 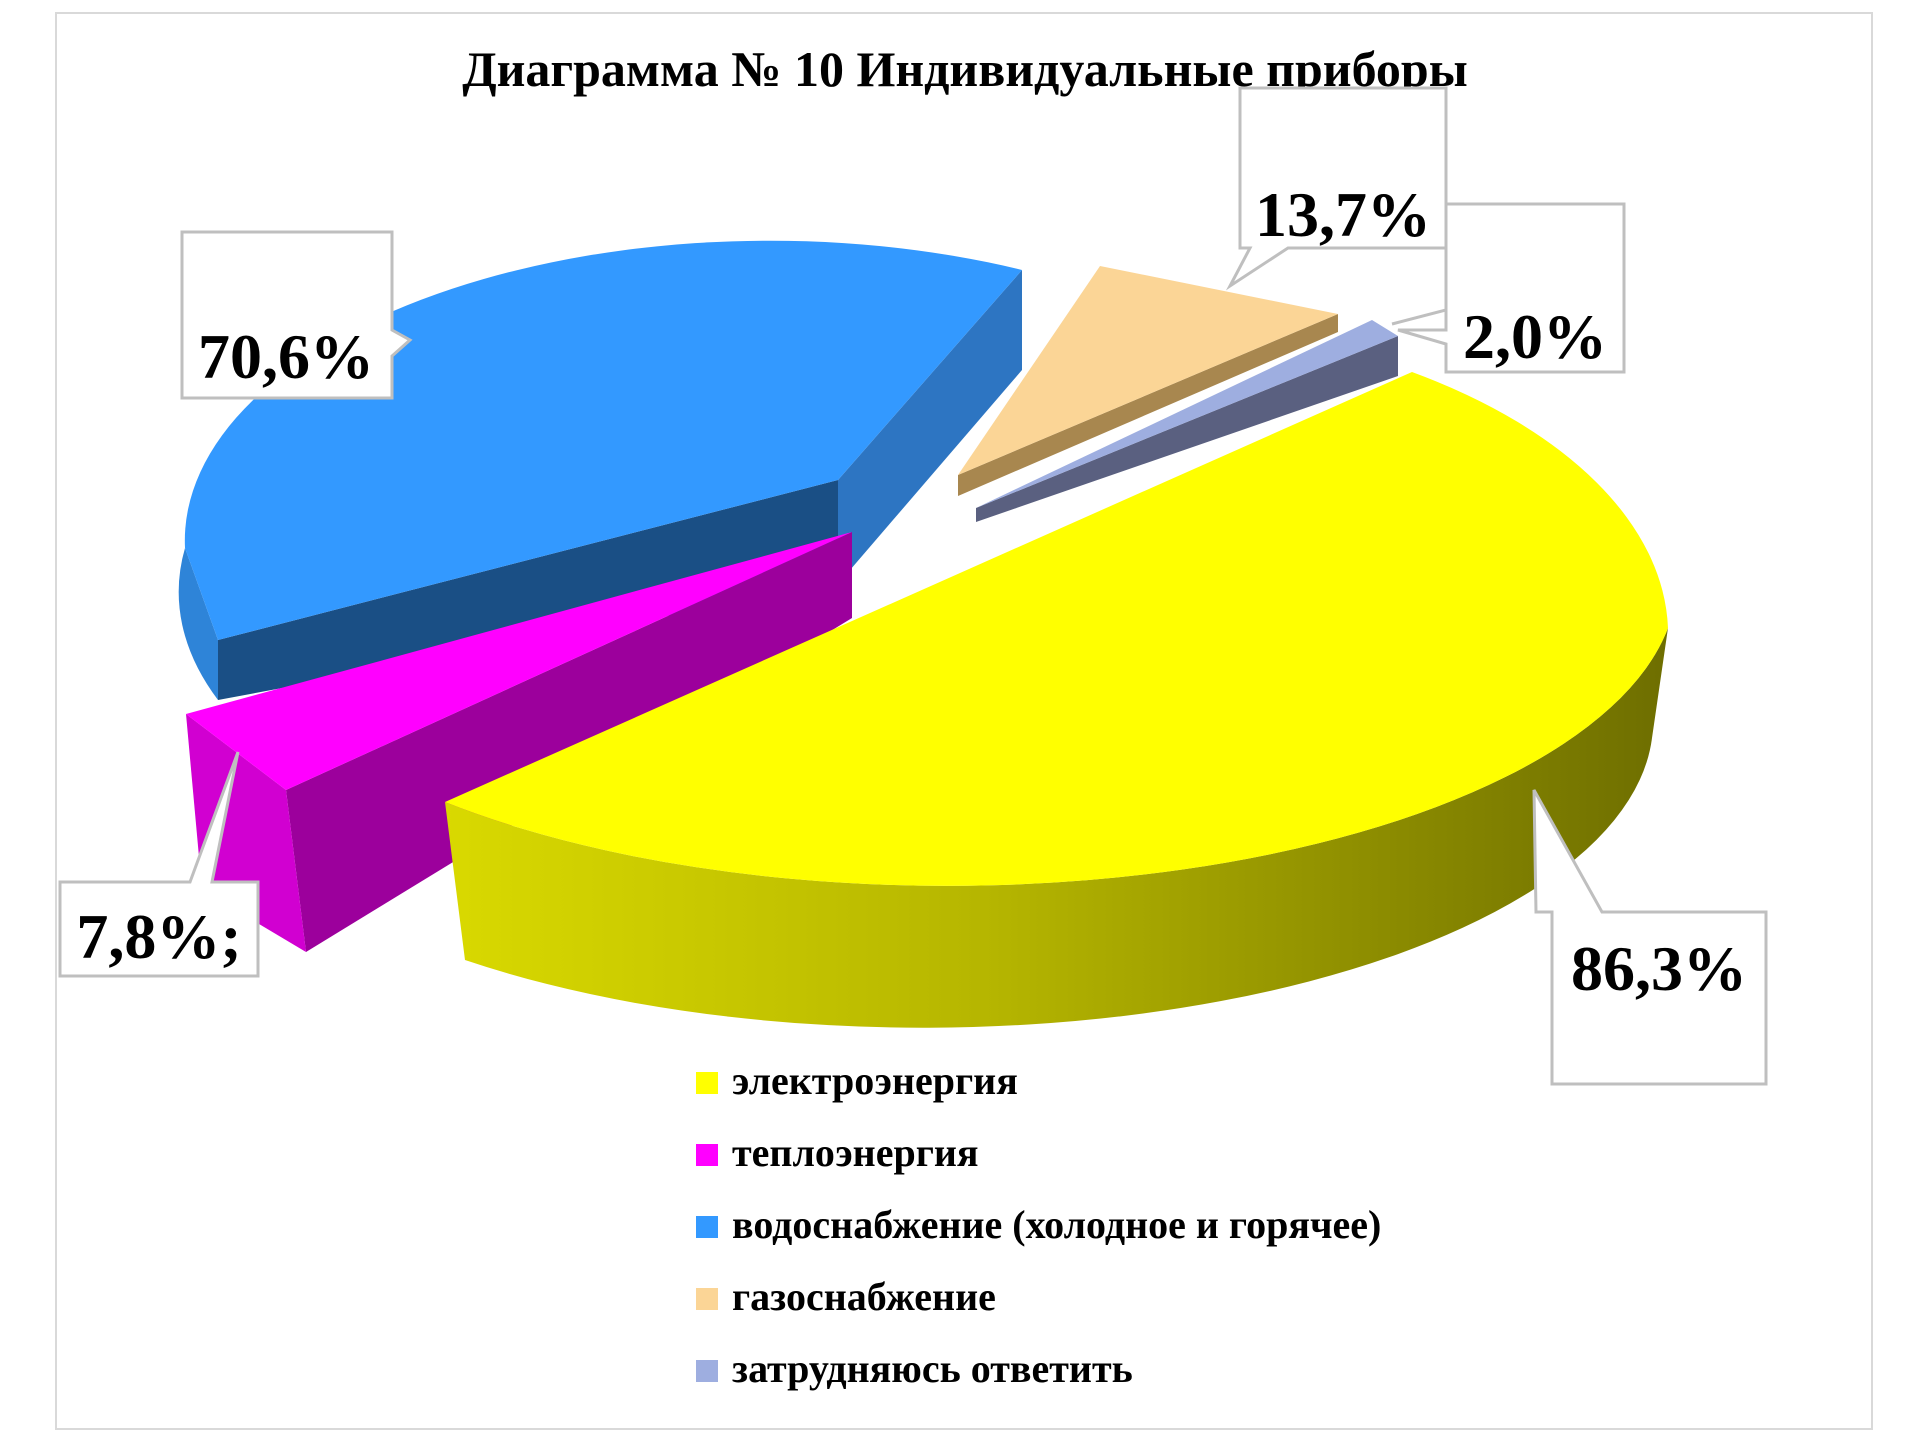 What do you see at coordinates (1535, 336) in the screenshot?
I see `data-label-undecided: 2,0%` at bounding box center [1535, 336].